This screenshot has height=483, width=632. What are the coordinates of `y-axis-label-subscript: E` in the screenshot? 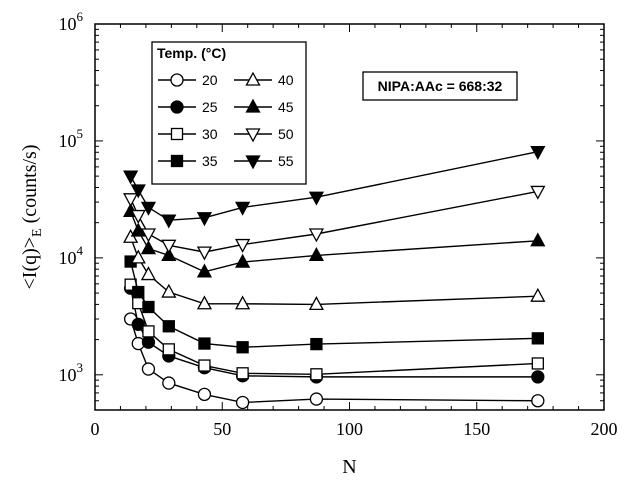 It's located at (37, 232).